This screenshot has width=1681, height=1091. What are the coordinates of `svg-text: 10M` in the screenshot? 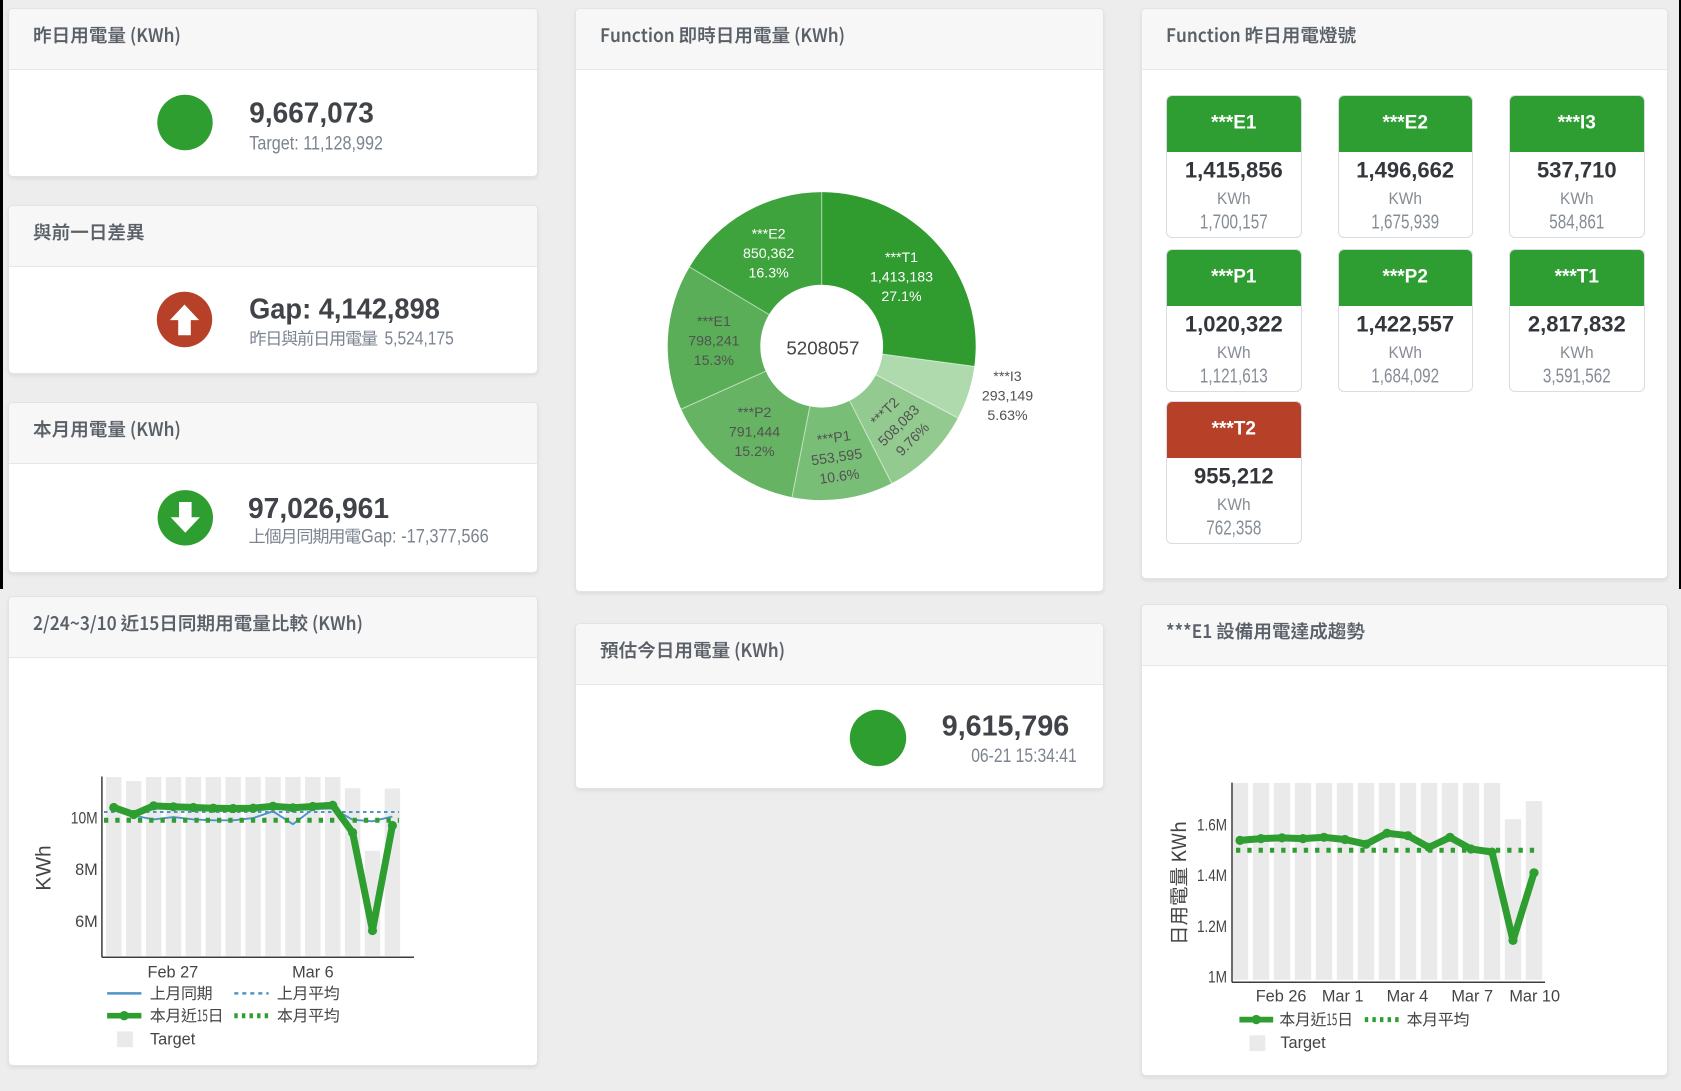 It's located at (84, 818).